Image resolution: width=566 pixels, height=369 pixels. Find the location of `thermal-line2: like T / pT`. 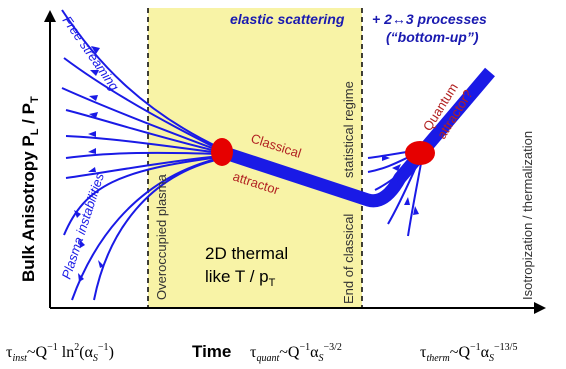

thermal-line2: like T / pT is located at coordinates (240, 278).